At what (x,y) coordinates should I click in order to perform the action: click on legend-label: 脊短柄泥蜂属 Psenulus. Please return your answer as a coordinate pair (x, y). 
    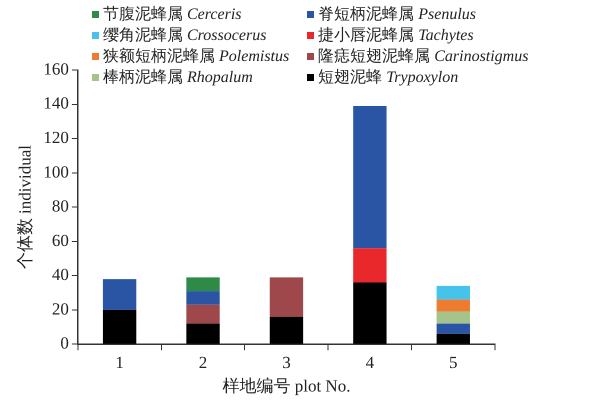
    Looking at the image, I should click on (397, 14).